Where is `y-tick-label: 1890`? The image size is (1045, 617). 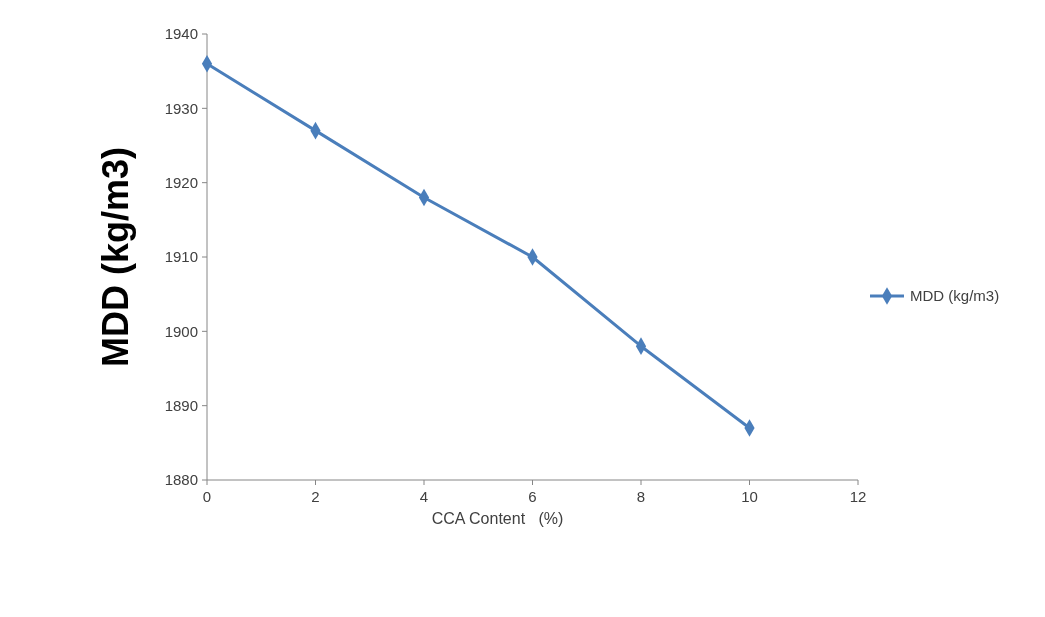 y-tick-label: 1890 is located at coordinates (181, 405).